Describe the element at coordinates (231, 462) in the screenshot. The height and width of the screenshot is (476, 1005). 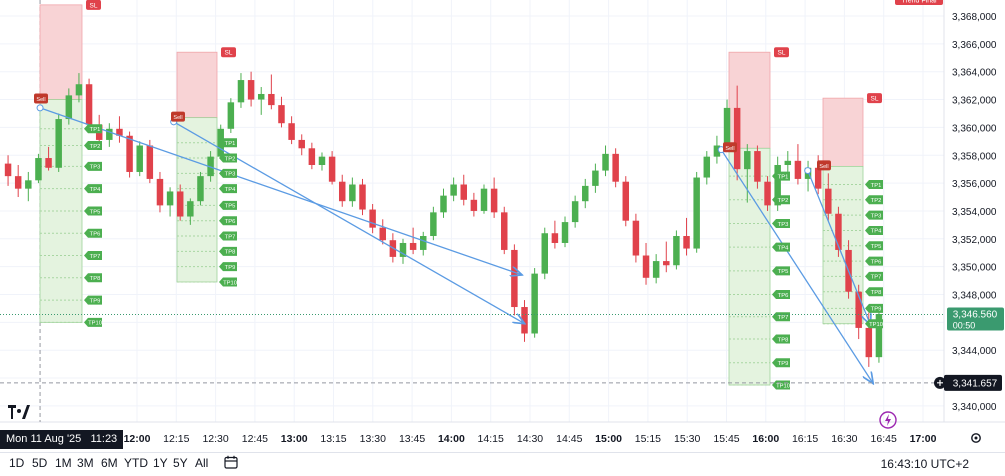
I see `calendar-range-icon` at that location.